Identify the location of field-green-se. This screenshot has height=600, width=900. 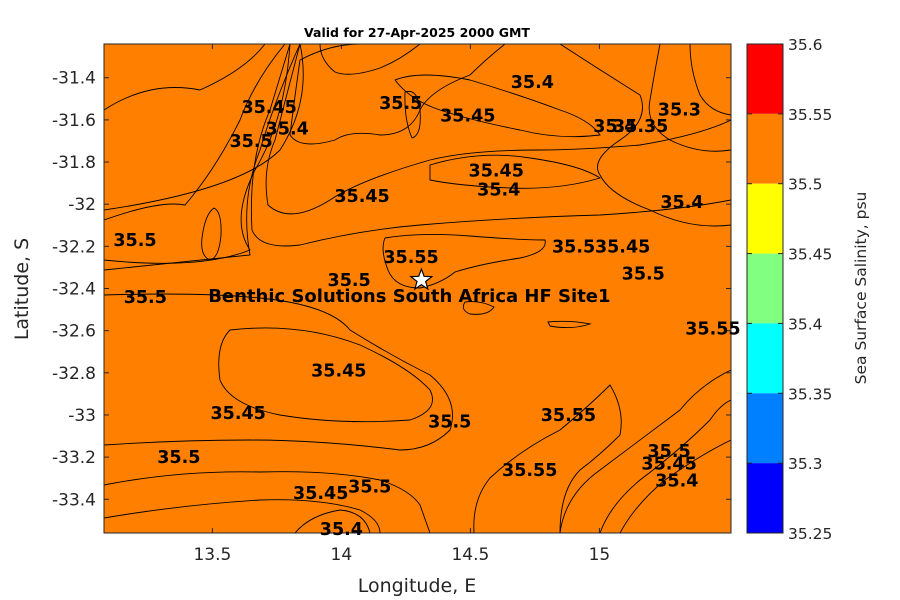
(665, 466).